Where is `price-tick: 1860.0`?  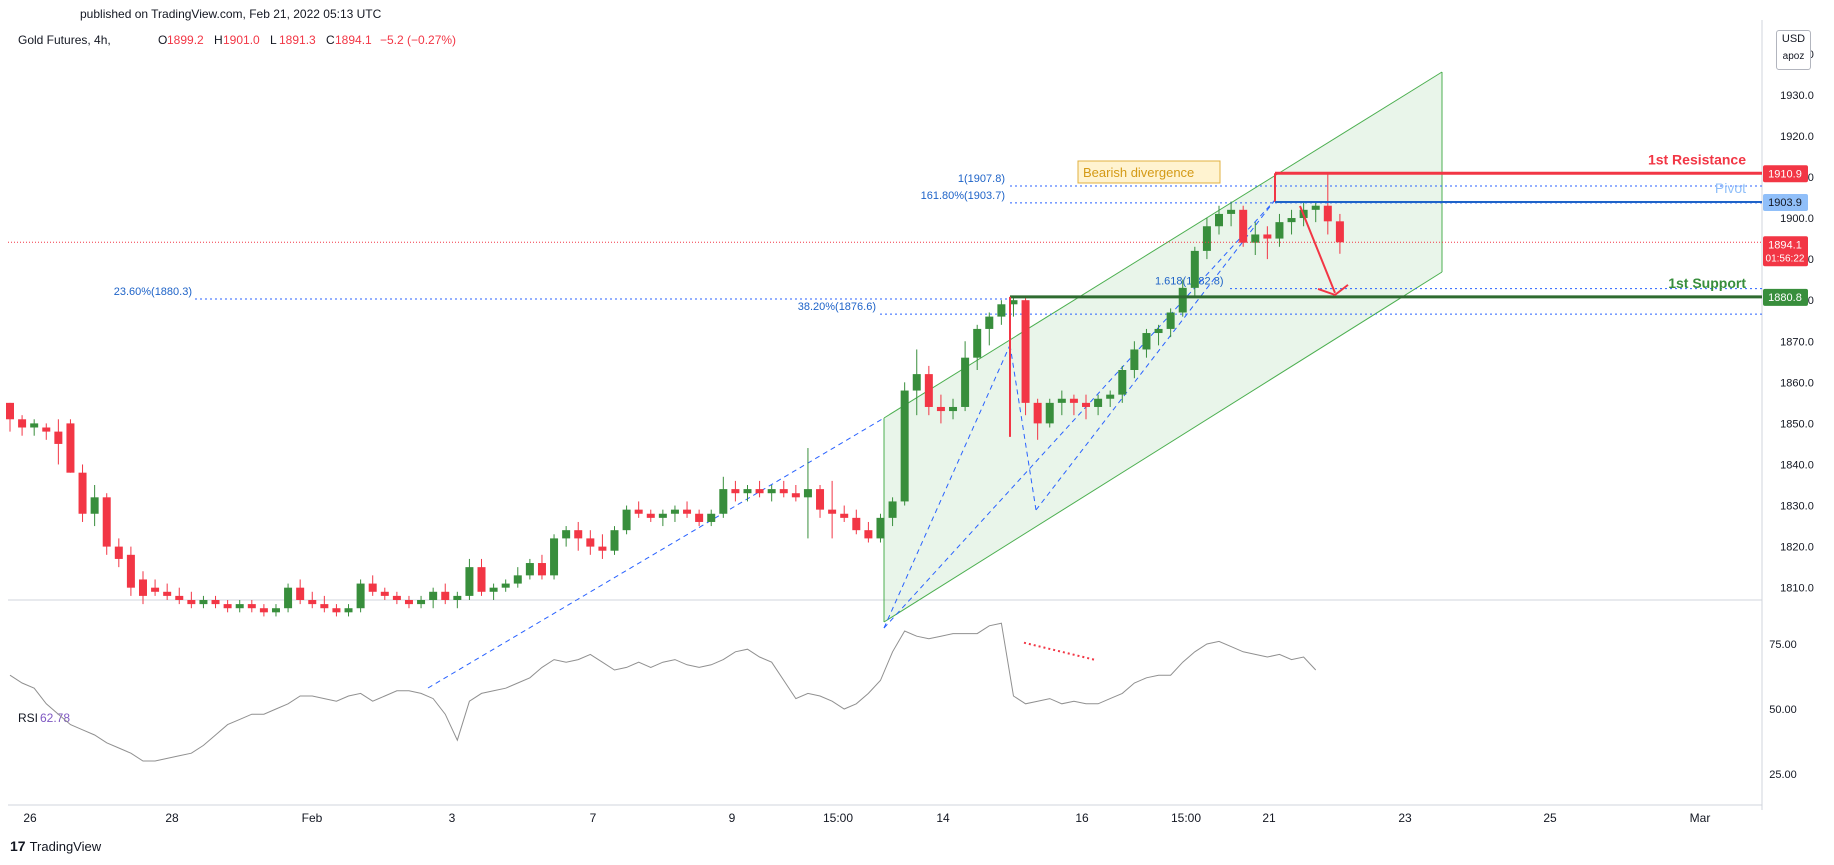 price-tick: 1860.0 is located at coordinates (1797, 383).